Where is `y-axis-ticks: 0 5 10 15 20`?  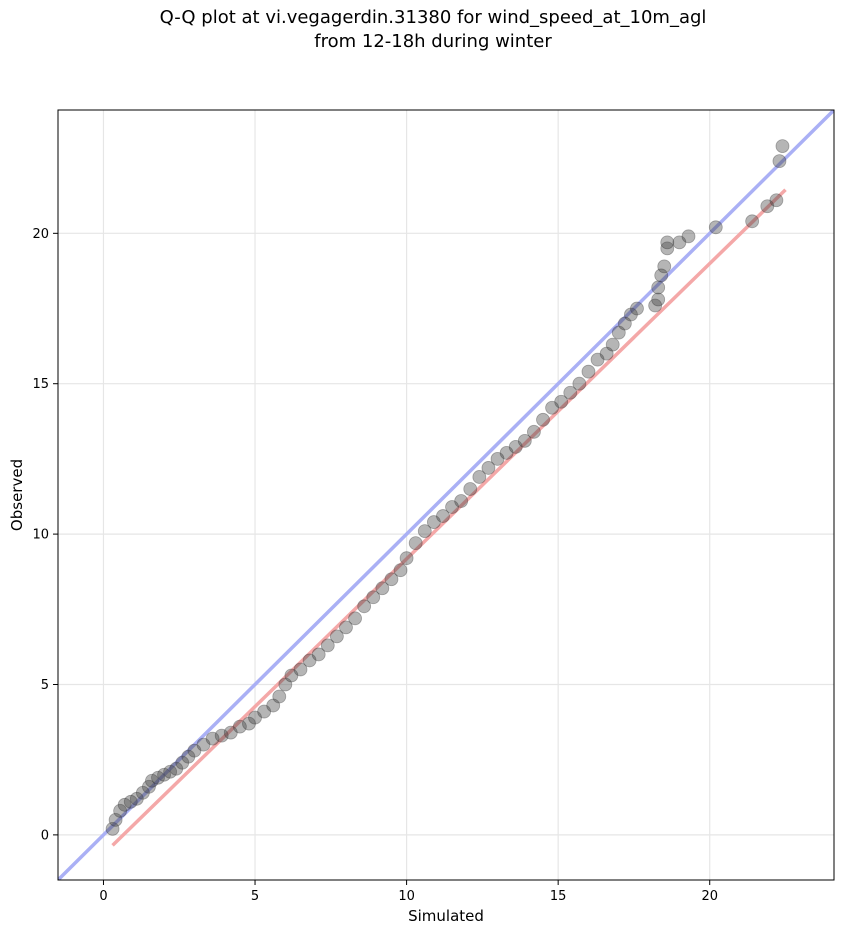
y-axis-ticks: 0 5 10 15 20 is located at coordinates (45, 535).